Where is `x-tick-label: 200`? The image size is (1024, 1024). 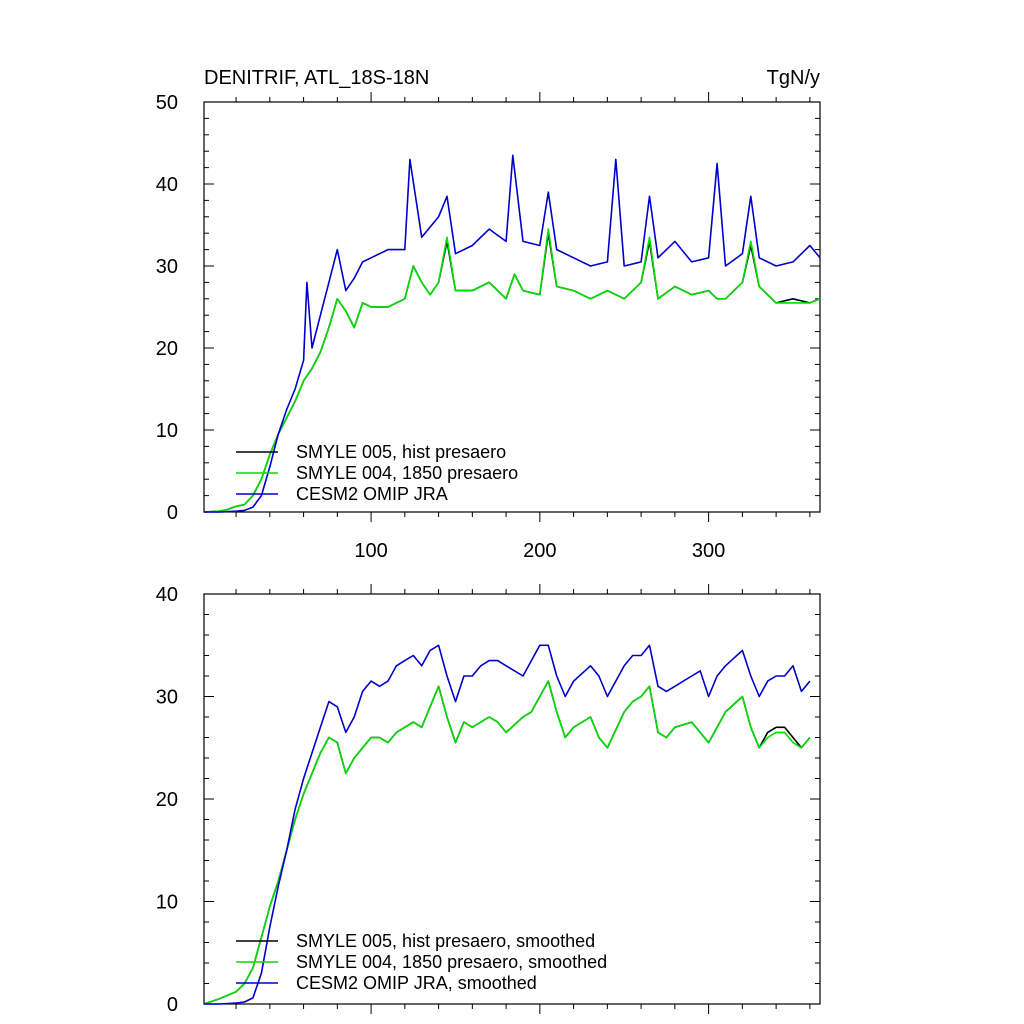
x-tick-label: 200 is located at coordinates (539, 551).